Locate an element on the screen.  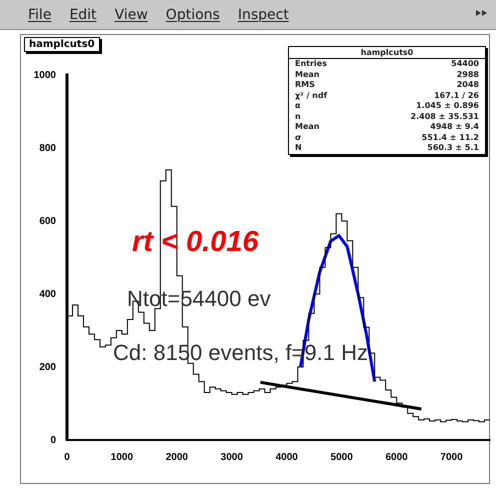
text: n 2.408 ± 35.531 is located at coordinates (387, 116).